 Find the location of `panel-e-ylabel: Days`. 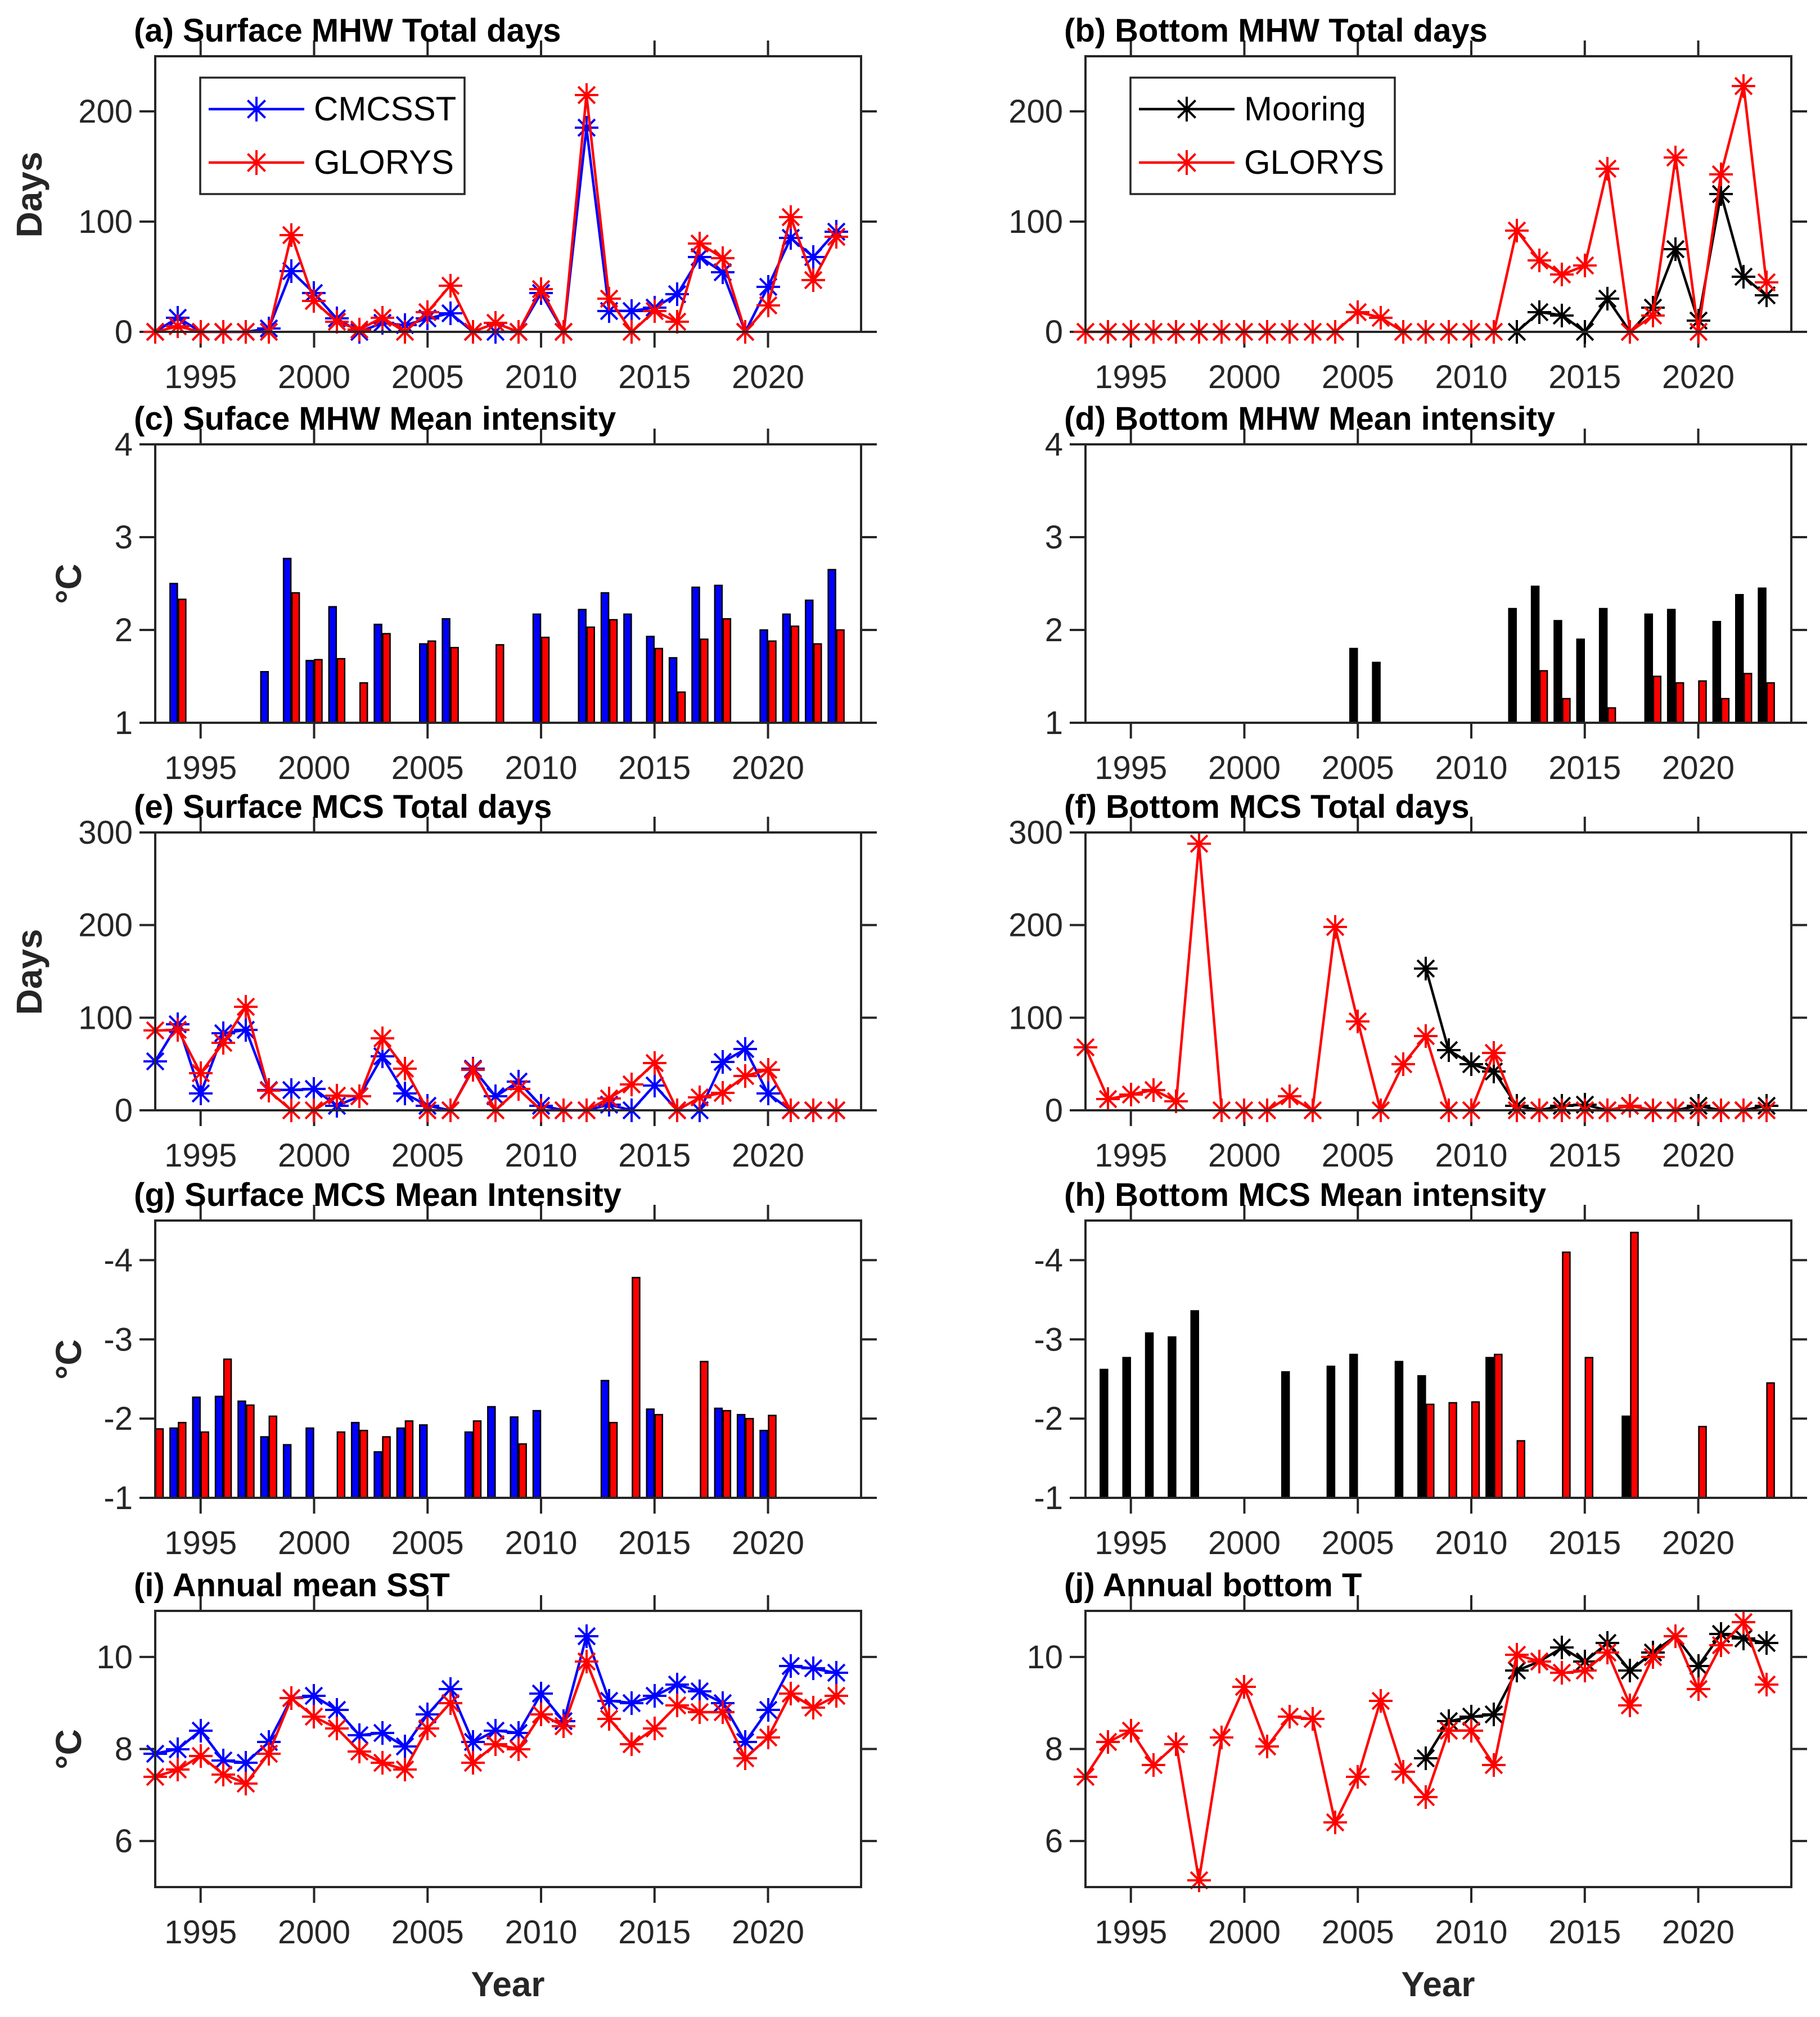

panel-e-ylabel: Days is located at coordinates (29, 972).